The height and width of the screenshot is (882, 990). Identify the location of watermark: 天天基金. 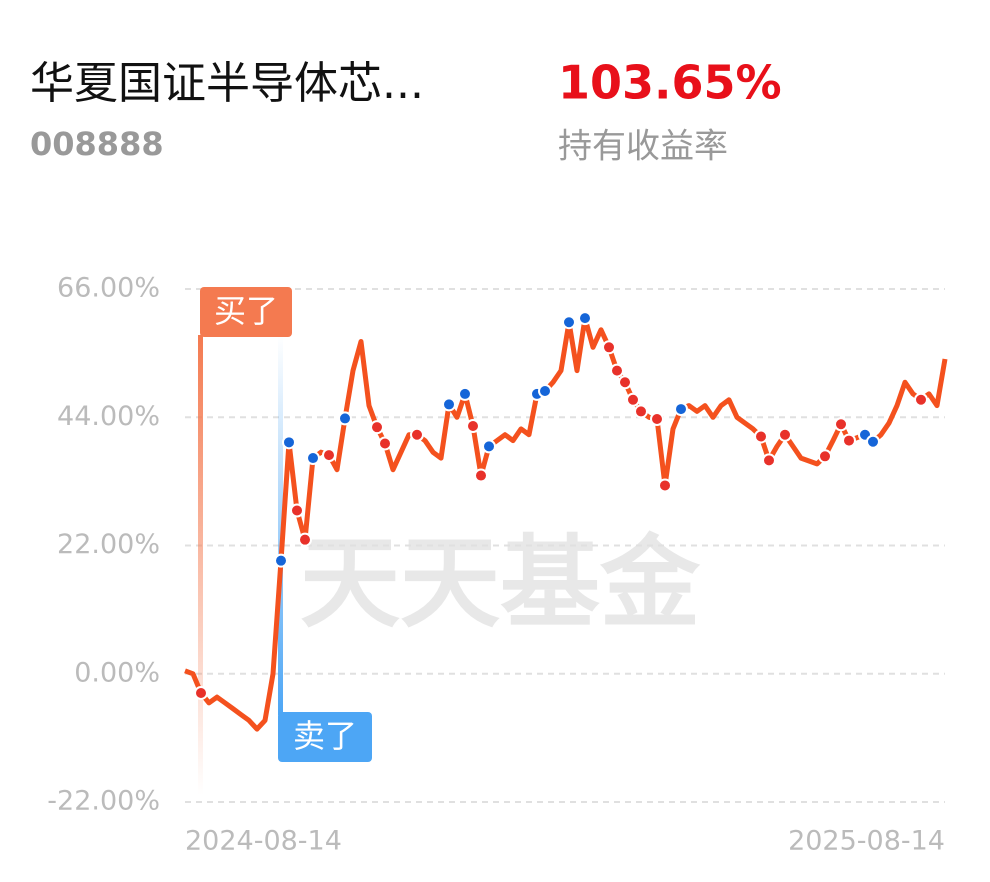
(500, 582).